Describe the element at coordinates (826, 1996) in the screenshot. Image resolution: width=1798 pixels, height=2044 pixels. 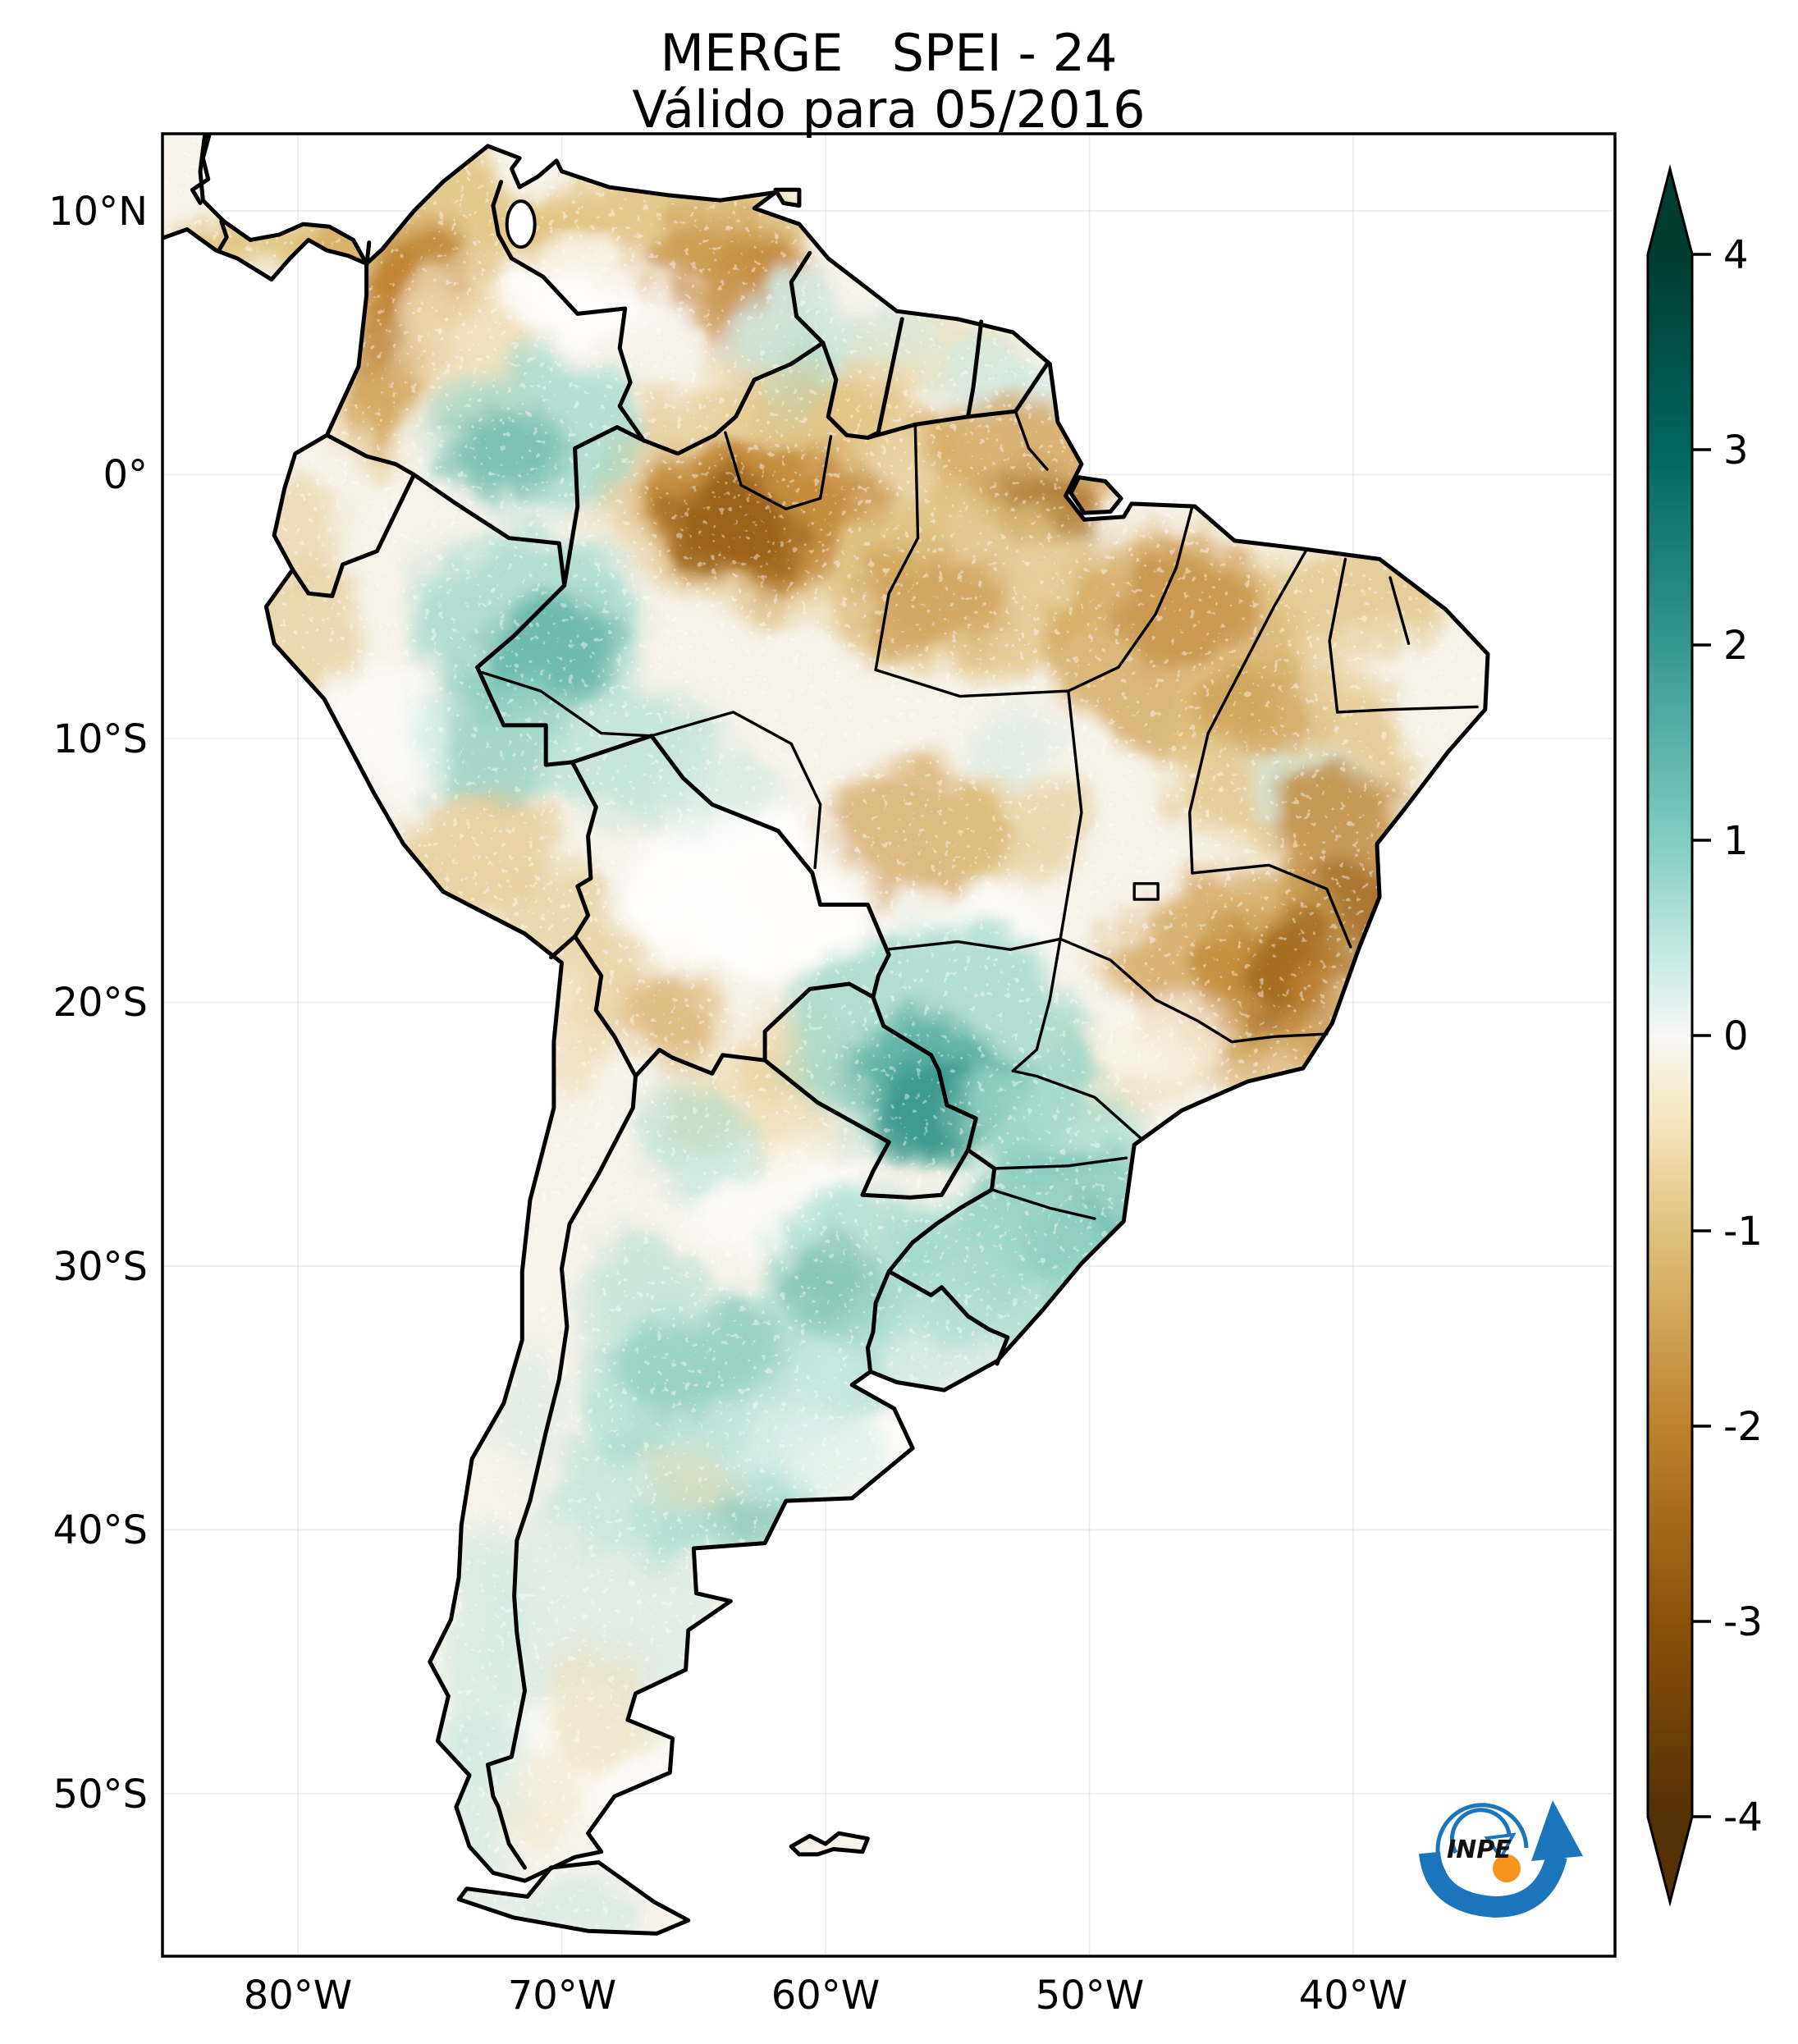
I see `lon-tick-label: 60°W` at that location.